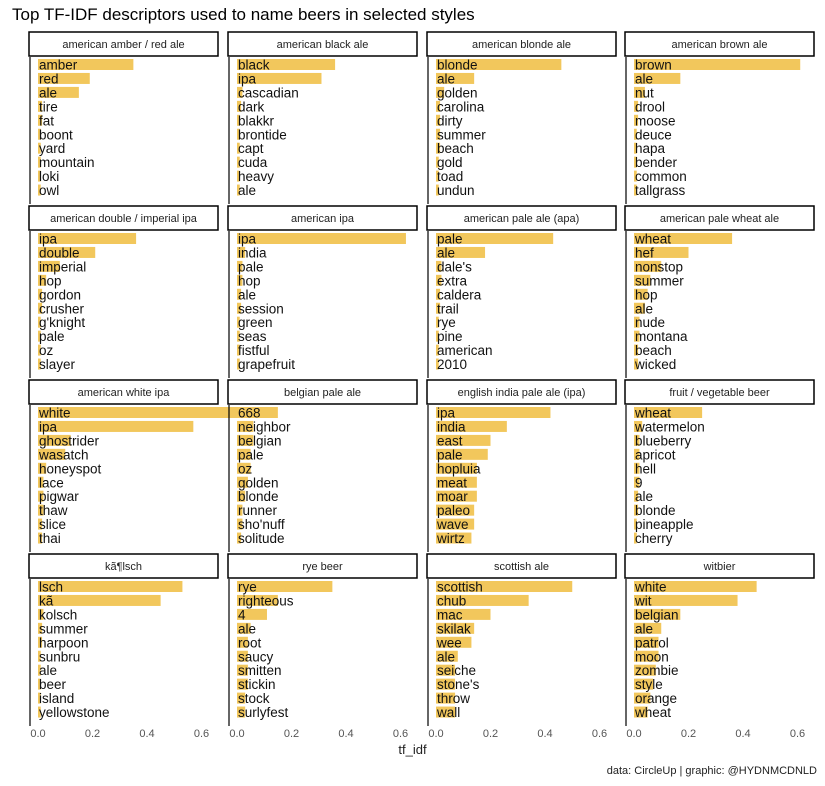 The width and height of the screenshot is (825, 786). I want to click on term-label: green, so click(255, 322).